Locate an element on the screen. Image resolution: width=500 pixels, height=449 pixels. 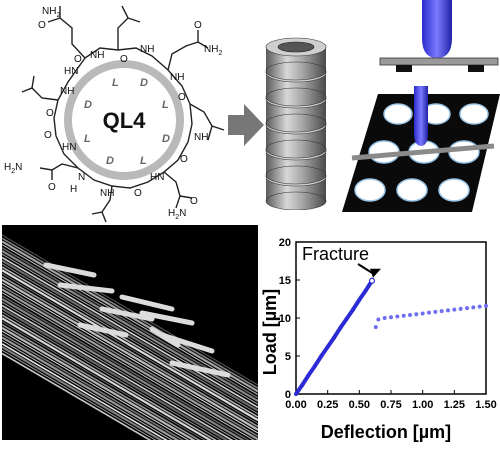
oxygen-r2: O is located at coordinates (184, 159).